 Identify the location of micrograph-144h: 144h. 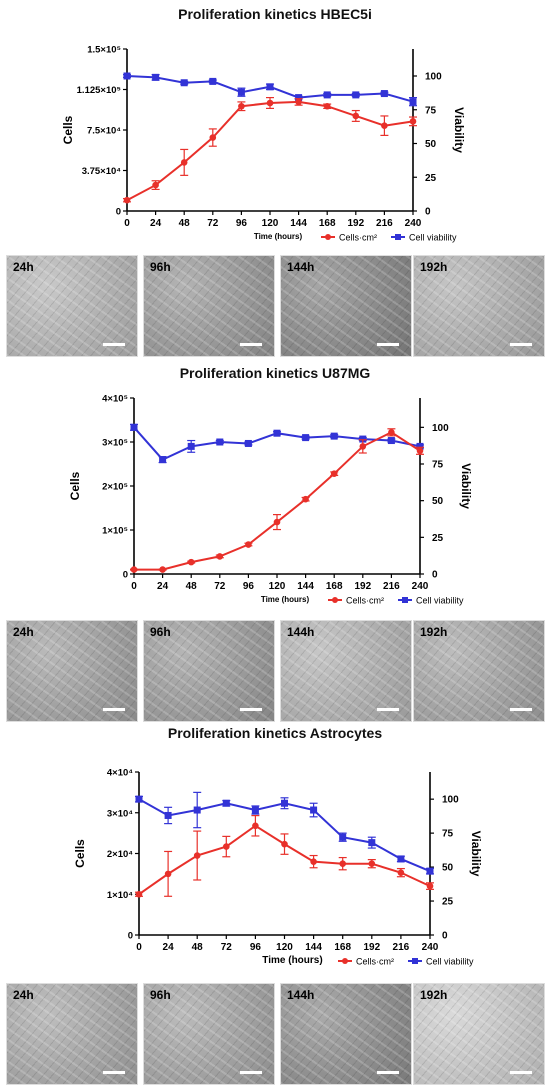
(346, 671).